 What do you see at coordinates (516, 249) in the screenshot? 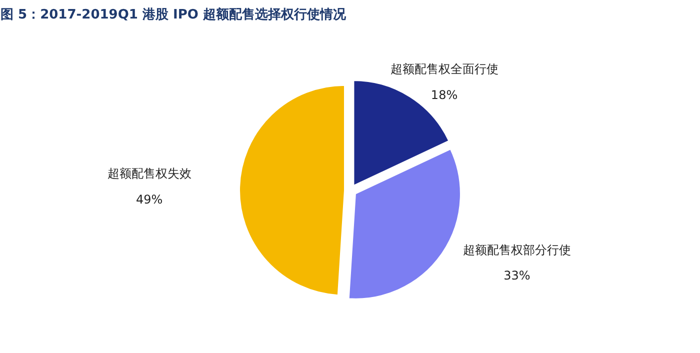
I see `slice-label: 超额配售权部分行使` at bounding box center [516, 249].